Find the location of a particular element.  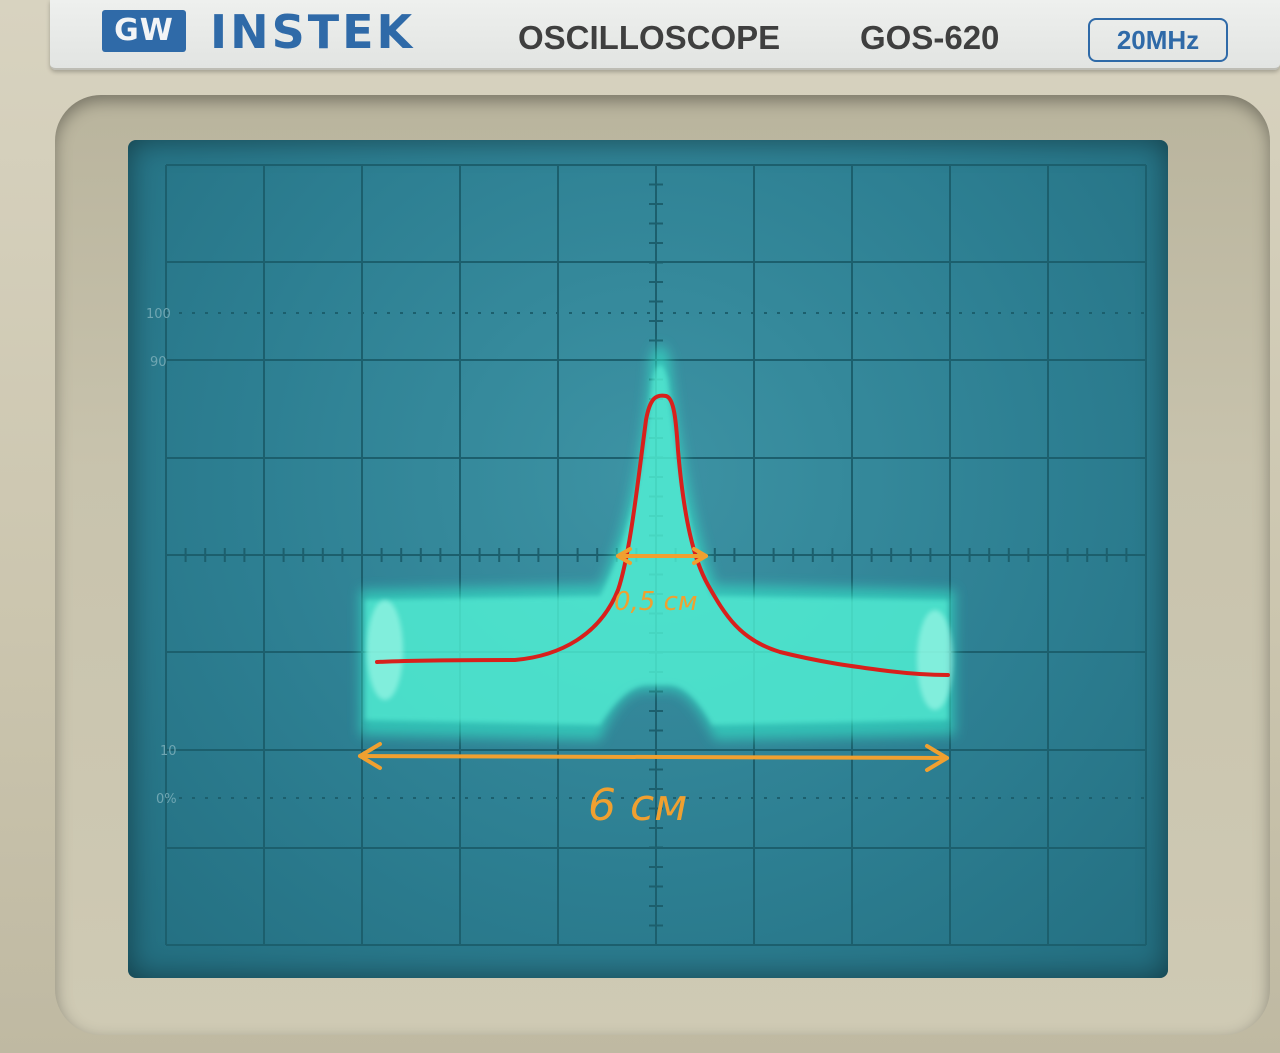

span-width-arrow is located at coordinates (653, 757).